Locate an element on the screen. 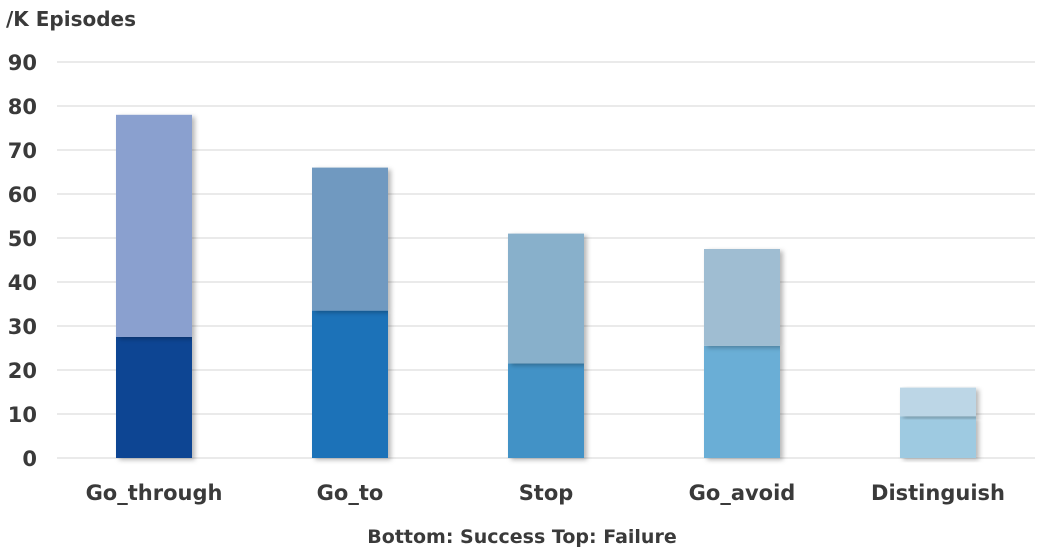 This screenshot has height=551, width=1041. success-bar-stop is located at coordinates (546, 410).